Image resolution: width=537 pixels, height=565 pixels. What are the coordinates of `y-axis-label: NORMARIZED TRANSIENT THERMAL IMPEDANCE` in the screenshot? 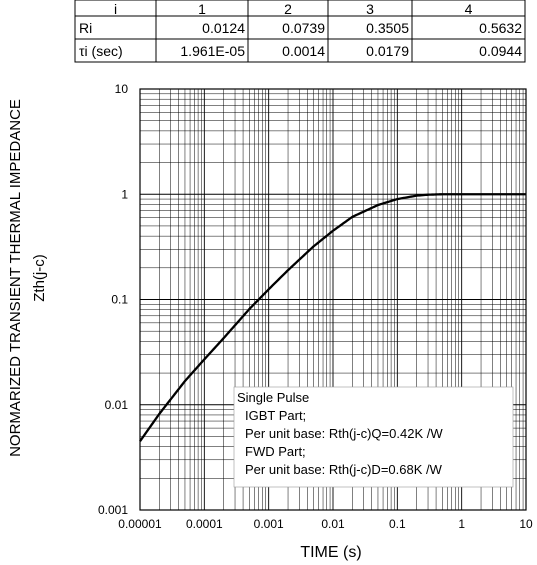 It's located at (15, 278).